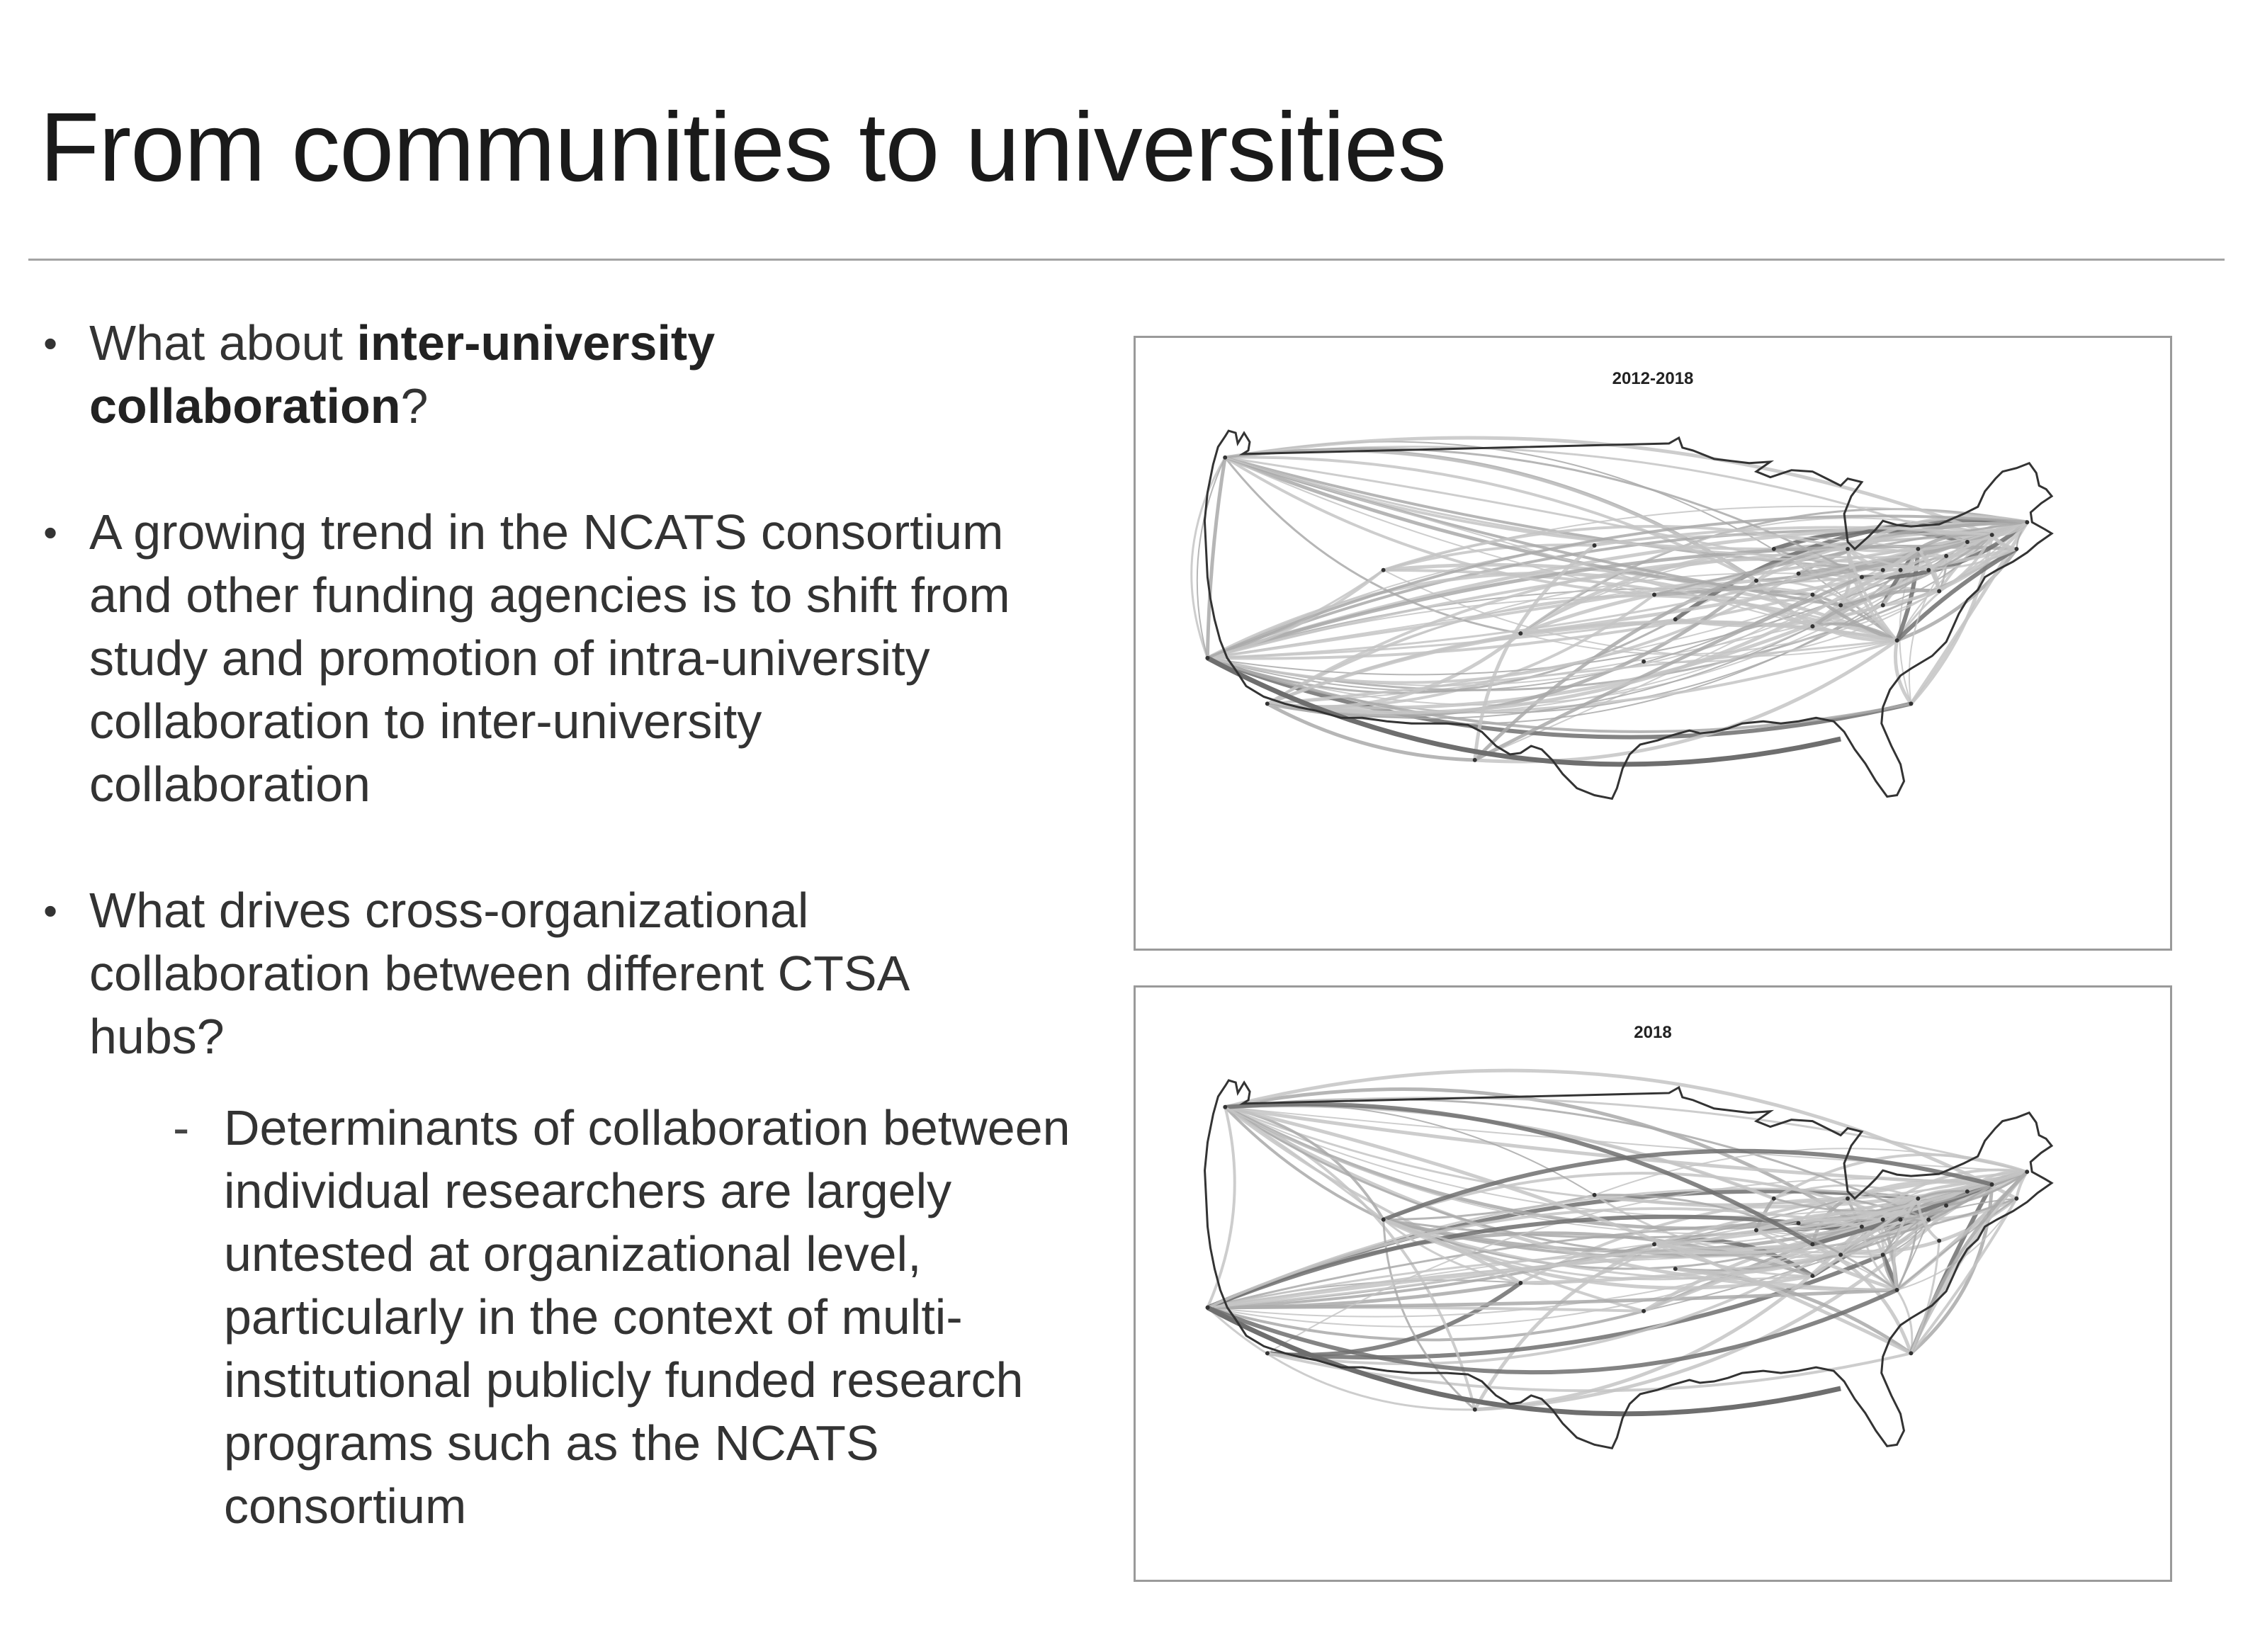 This screenshot has width=2243, height=1652. What do you see at coordinates (223, 343) in the screenshot?
I see `text-run: What about` at bounding box center [223, 343].